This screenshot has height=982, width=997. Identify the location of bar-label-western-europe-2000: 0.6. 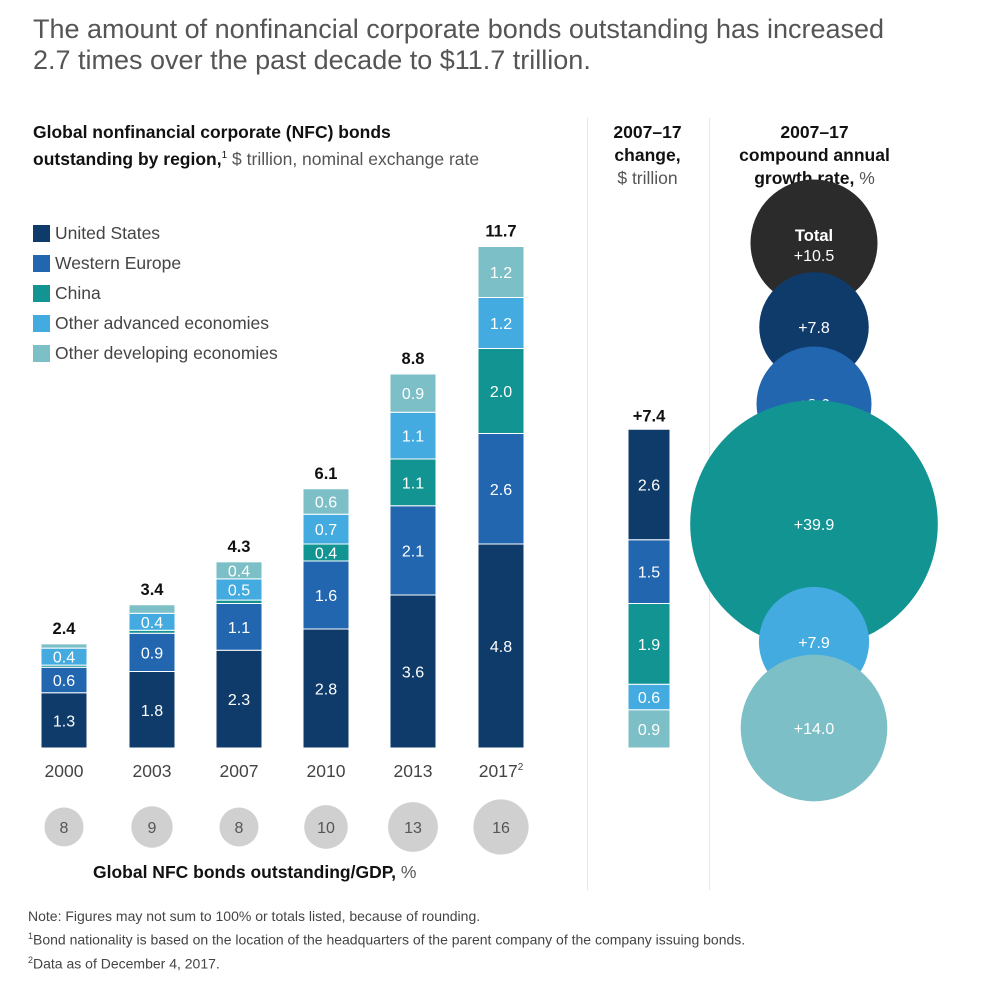
(64, 681).